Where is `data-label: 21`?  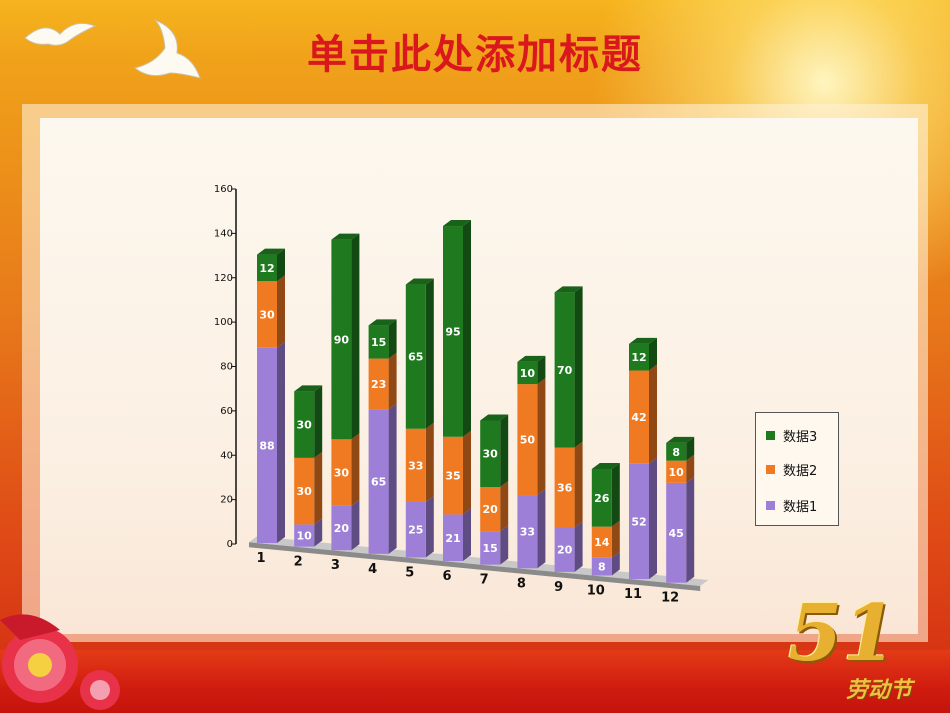
data-label: 21 is located at coordinates (452, 538).